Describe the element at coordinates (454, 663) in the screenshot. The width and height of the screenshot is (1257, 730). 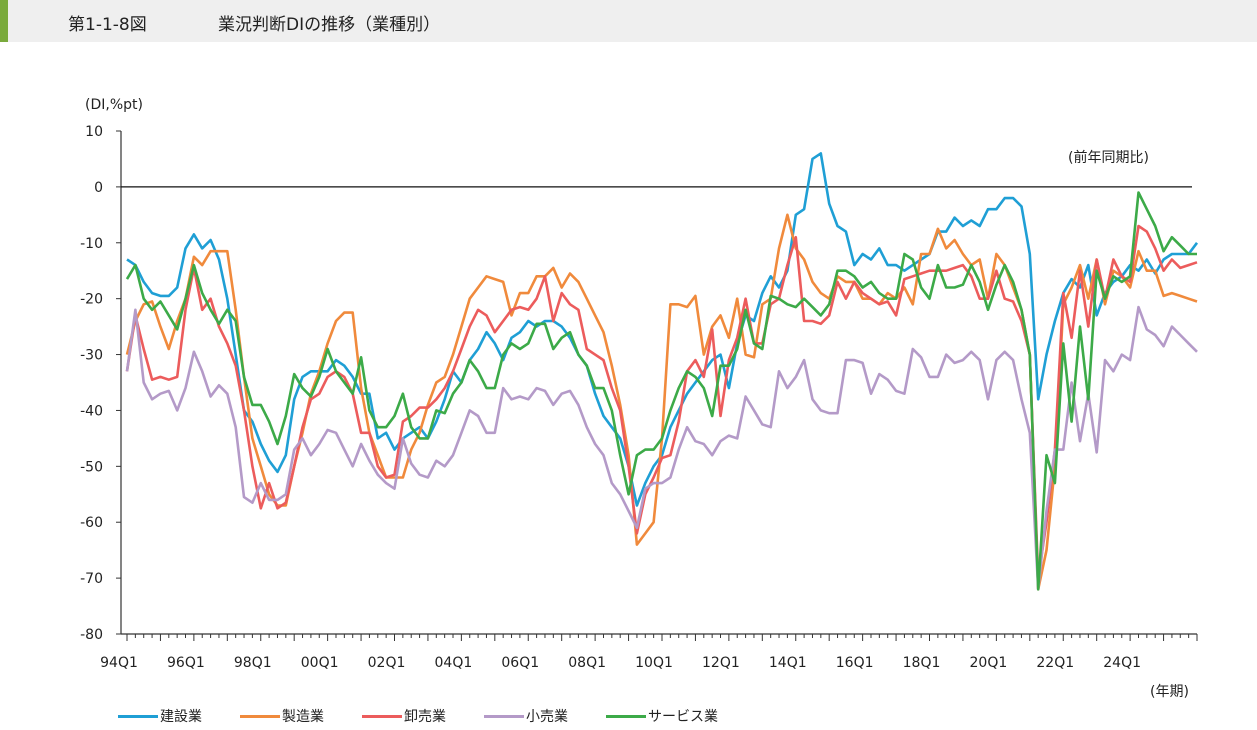
I see `x-tick-label: 04Q1` at that location.